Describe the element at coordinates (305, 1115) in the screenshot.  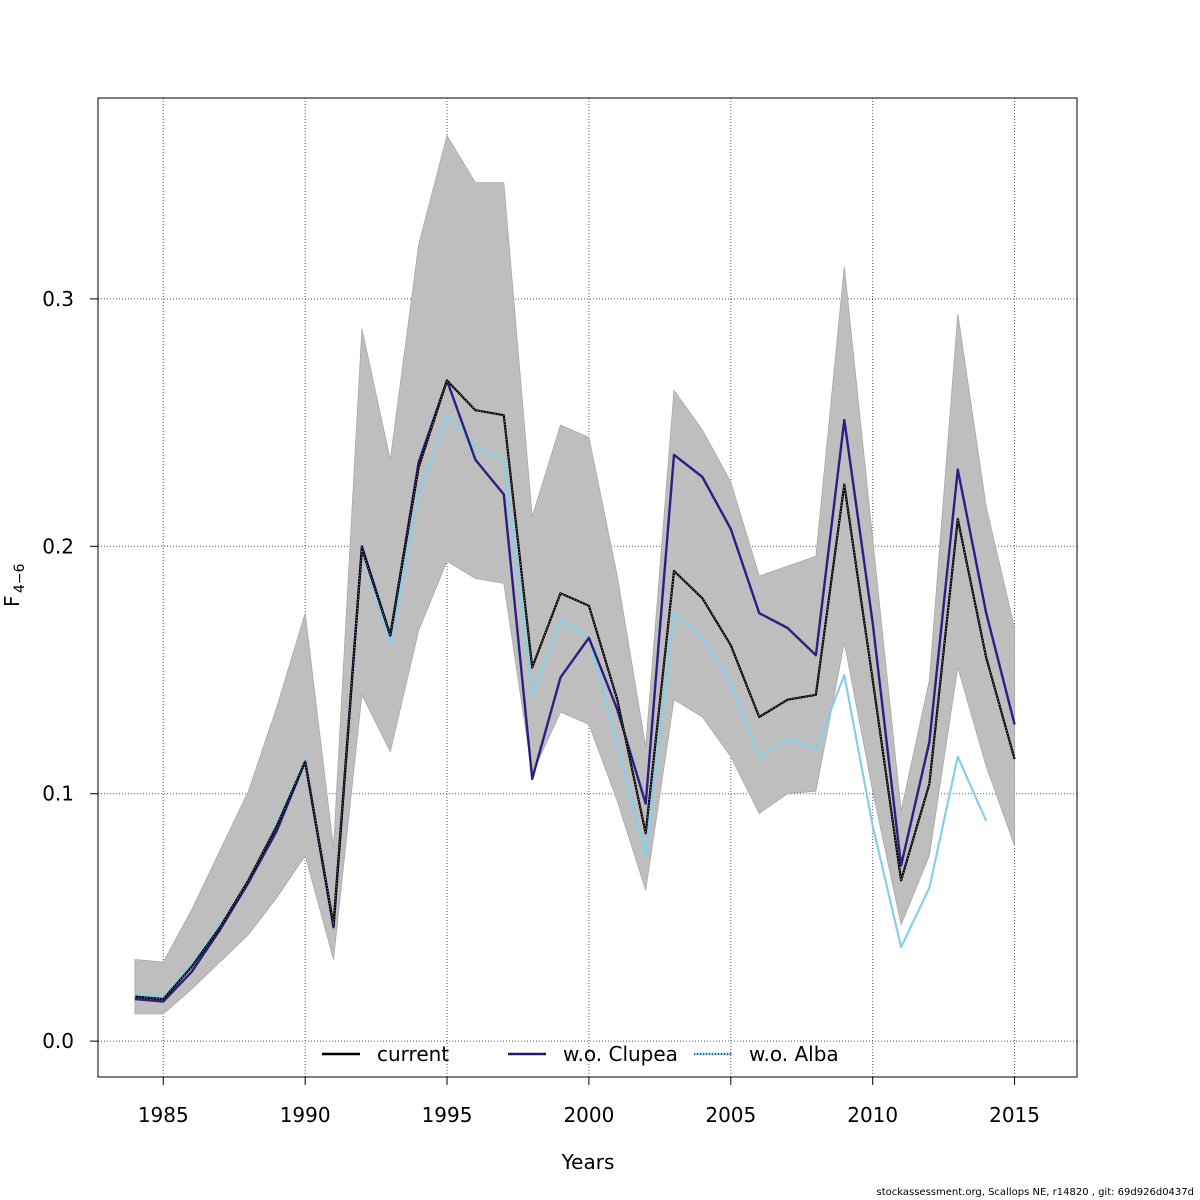
I see `x-tick-label: 1990` at that location.